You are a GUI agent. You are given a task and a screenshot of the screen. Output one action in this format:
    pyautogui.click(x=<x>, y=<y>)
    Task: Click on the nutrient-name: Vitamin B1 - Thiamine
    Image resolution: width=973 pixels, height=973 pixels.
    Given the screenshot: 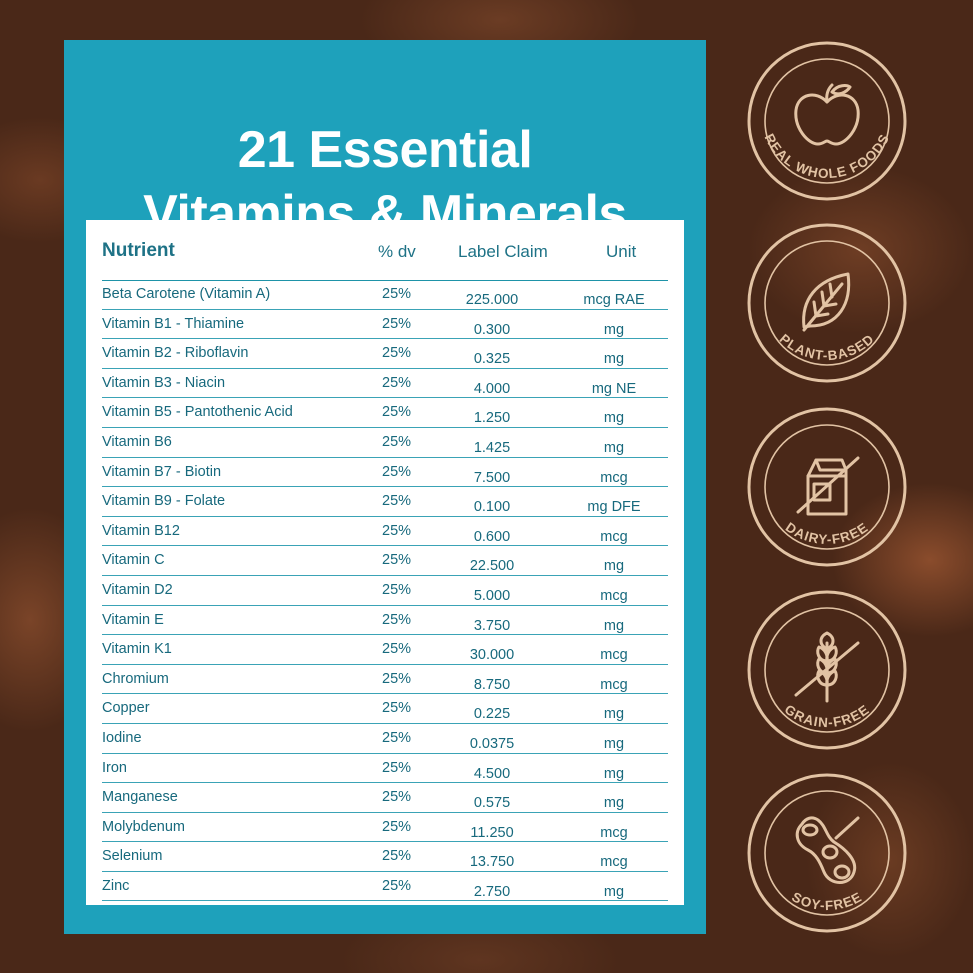 What is the action you would take?
    pyautogui.click(x=173, y=323)
    